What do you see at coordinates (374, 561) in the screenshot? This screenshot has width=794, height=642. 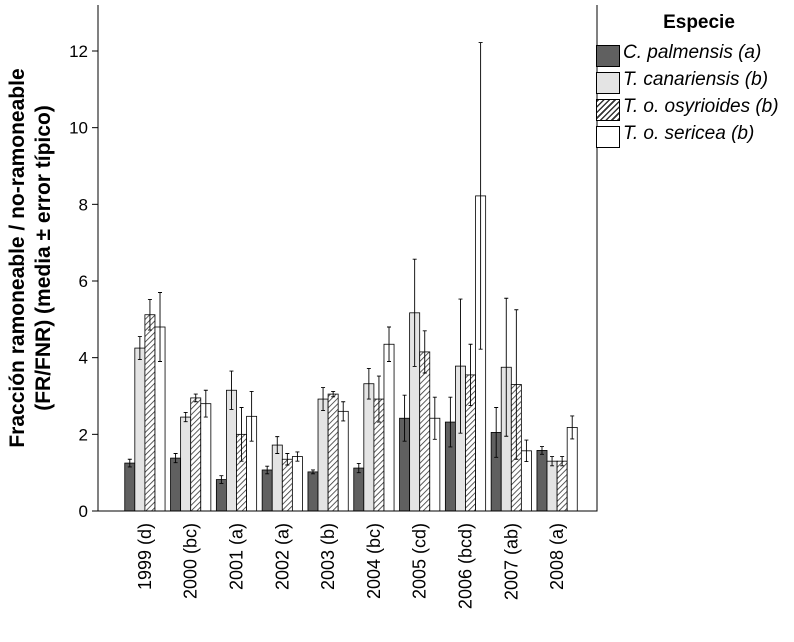 I see `x-tick-label: 2004 (bc)` at bounding box center [374, 561].